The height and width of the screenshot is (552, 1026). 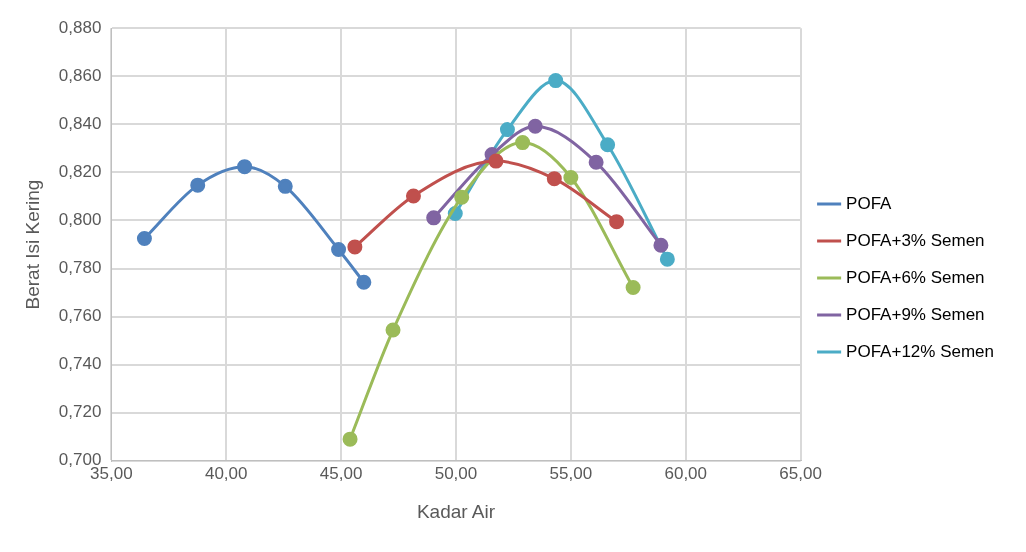 What do you see at coordinates (915, 314) in the screenshot?
I see `legend-label: POFA+9% Semen` at bounding box center [915, 314].